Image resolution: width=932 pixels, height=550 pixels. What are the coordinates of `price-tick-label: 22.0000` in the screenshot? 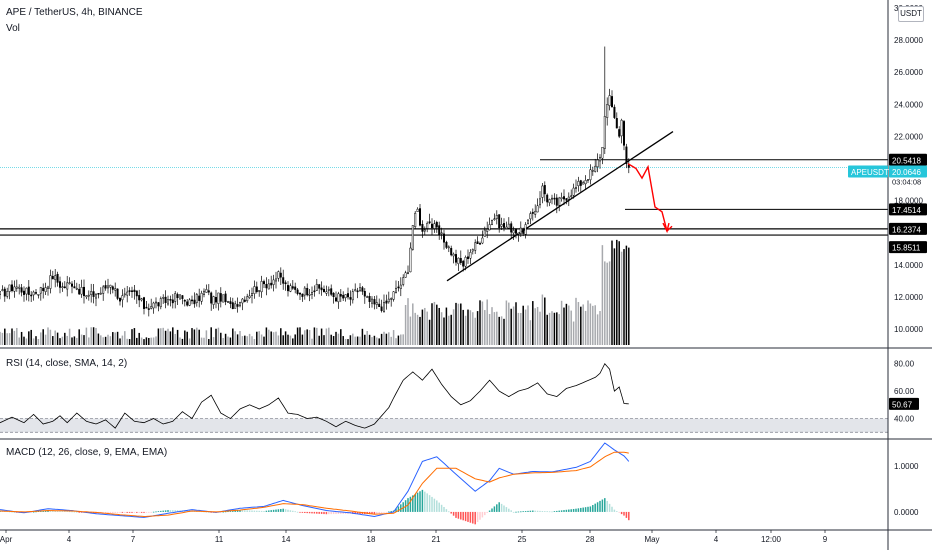 It's located at (908, 136).